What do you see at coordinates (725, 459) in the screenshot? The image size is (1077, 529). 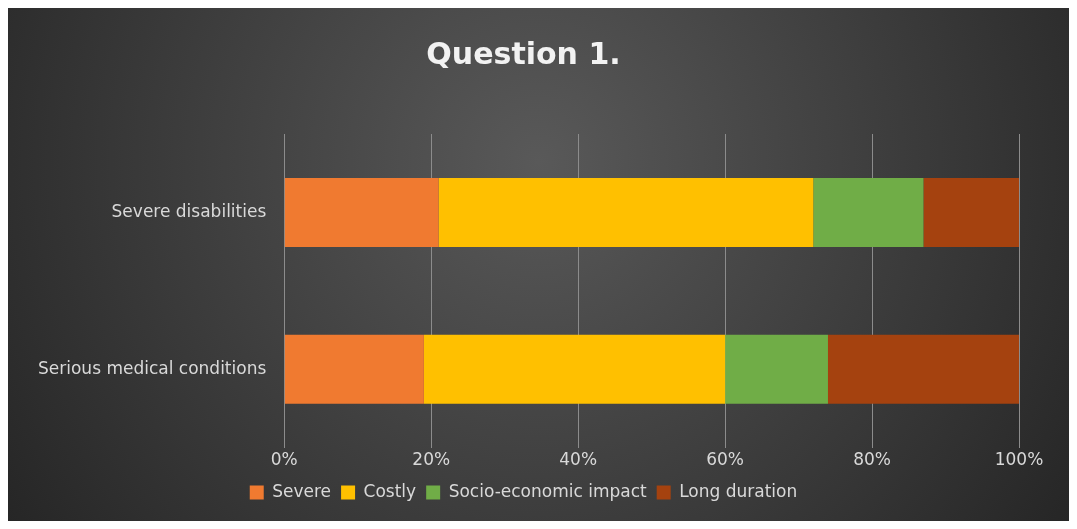 I see `x-tick-label: 60%` at bounding box center [725, 459].